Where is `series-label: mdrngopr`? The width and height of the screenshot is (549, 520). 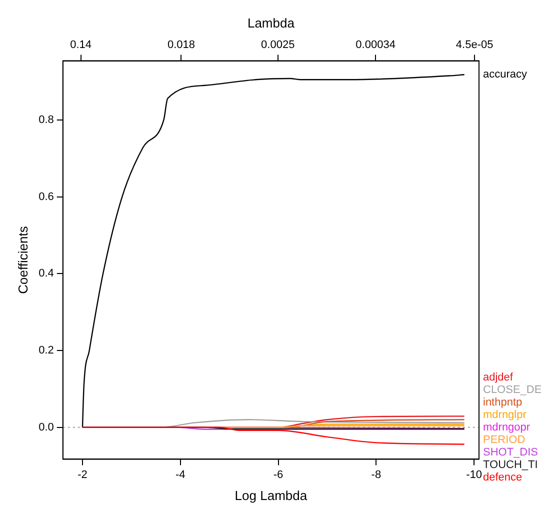 series-label: mdrngopr is located at coordinates (506, 427).